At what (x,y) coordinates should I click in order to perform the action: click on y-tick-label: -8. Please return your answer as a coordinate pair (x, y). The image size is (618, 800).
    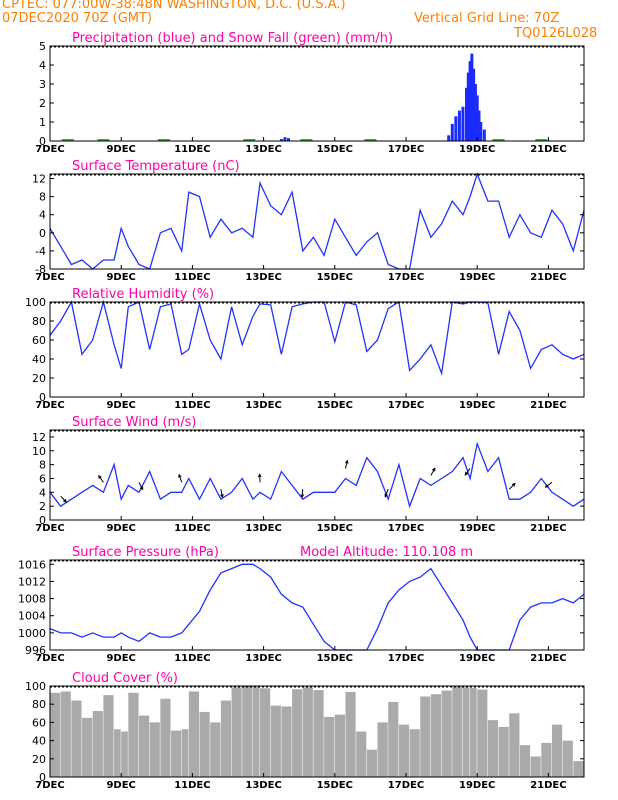
    Looking at the image, I should click on (40, 269).